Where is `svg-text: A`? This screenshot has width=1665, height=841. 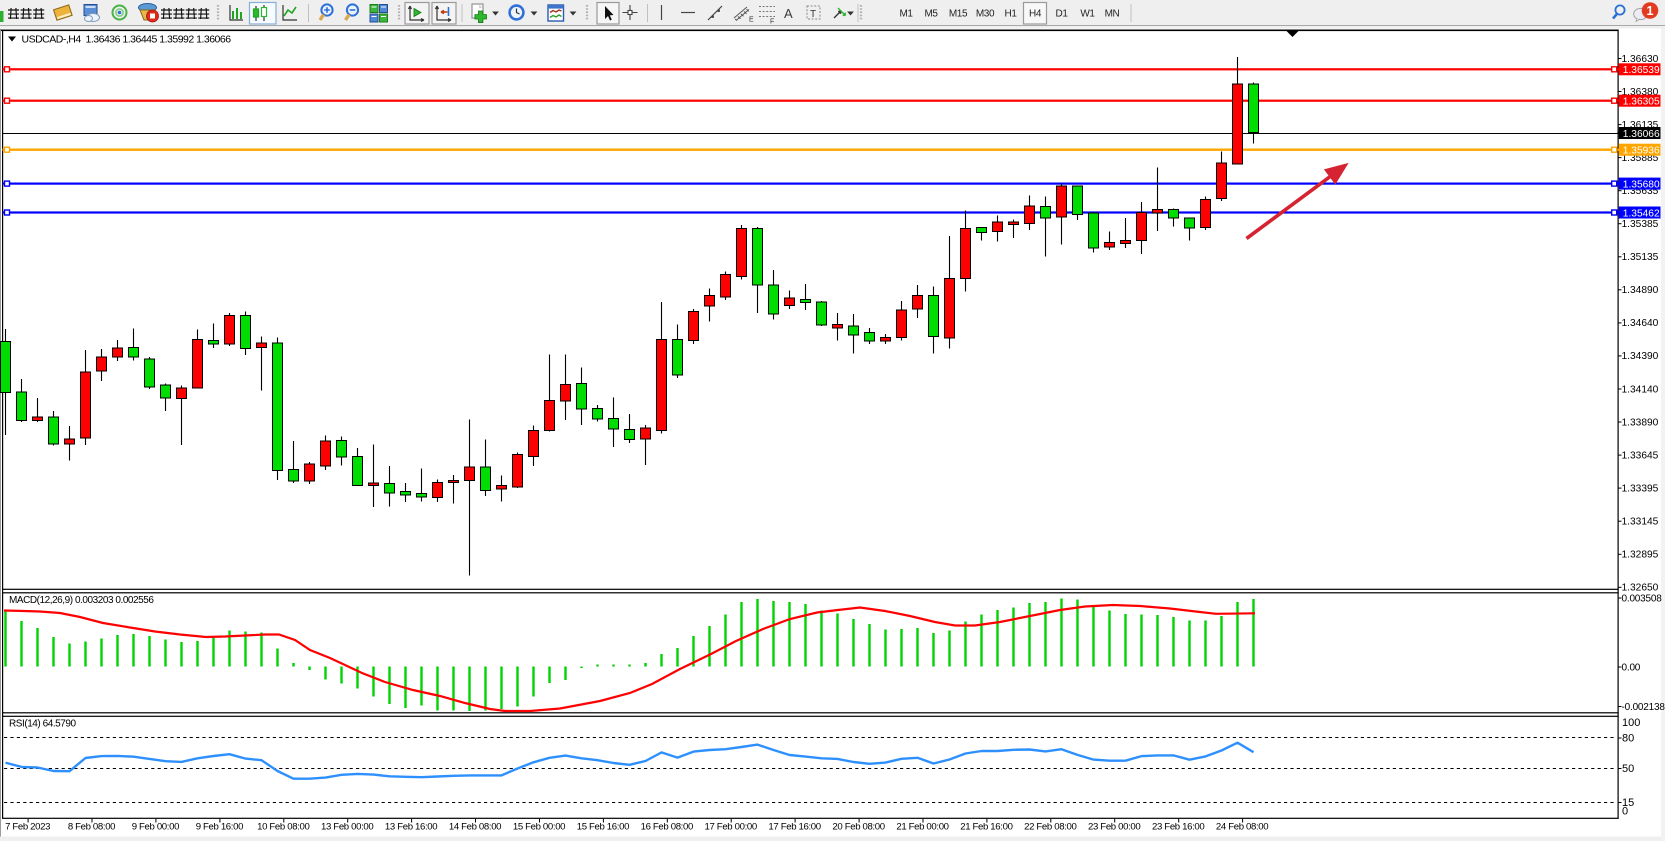 svg-text: A is located at coordinates (788, 13).